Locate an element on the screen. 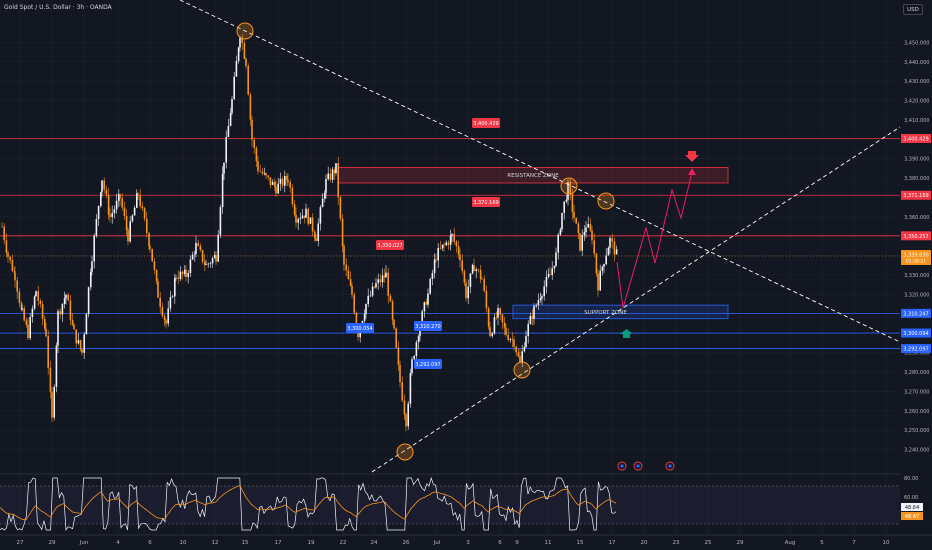 This screenshot has height=550, width=932. price-tick-label: 3,240.000 is located at coordinates (916, 451).